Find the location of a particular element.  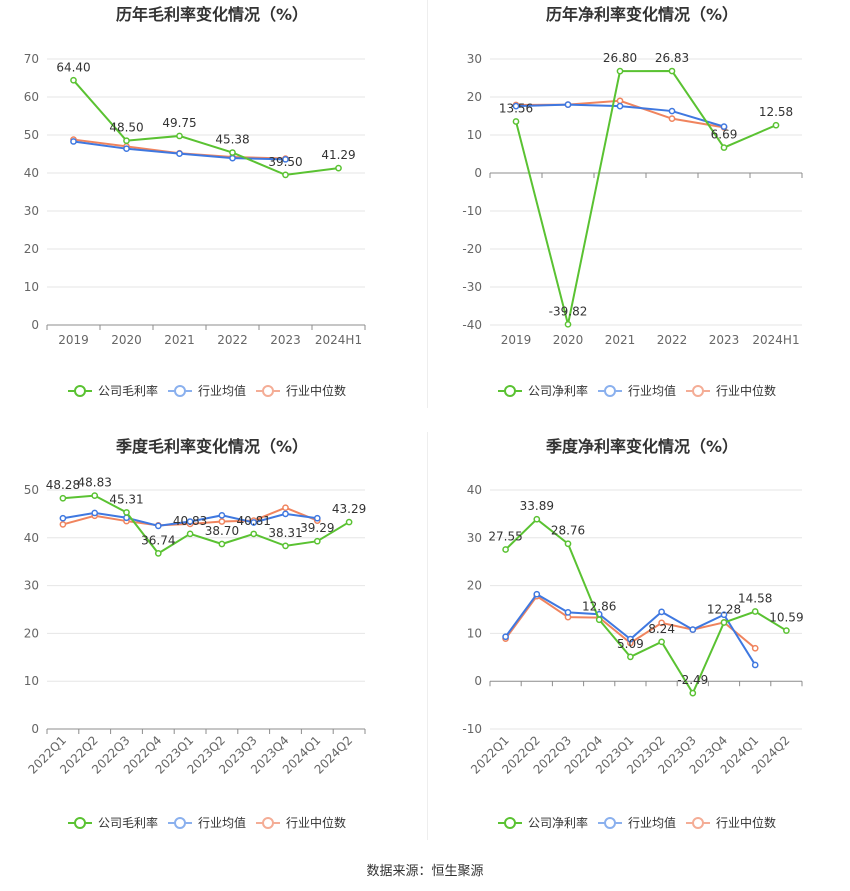

data-label: 48.50 is located at coordinates (126, 128).